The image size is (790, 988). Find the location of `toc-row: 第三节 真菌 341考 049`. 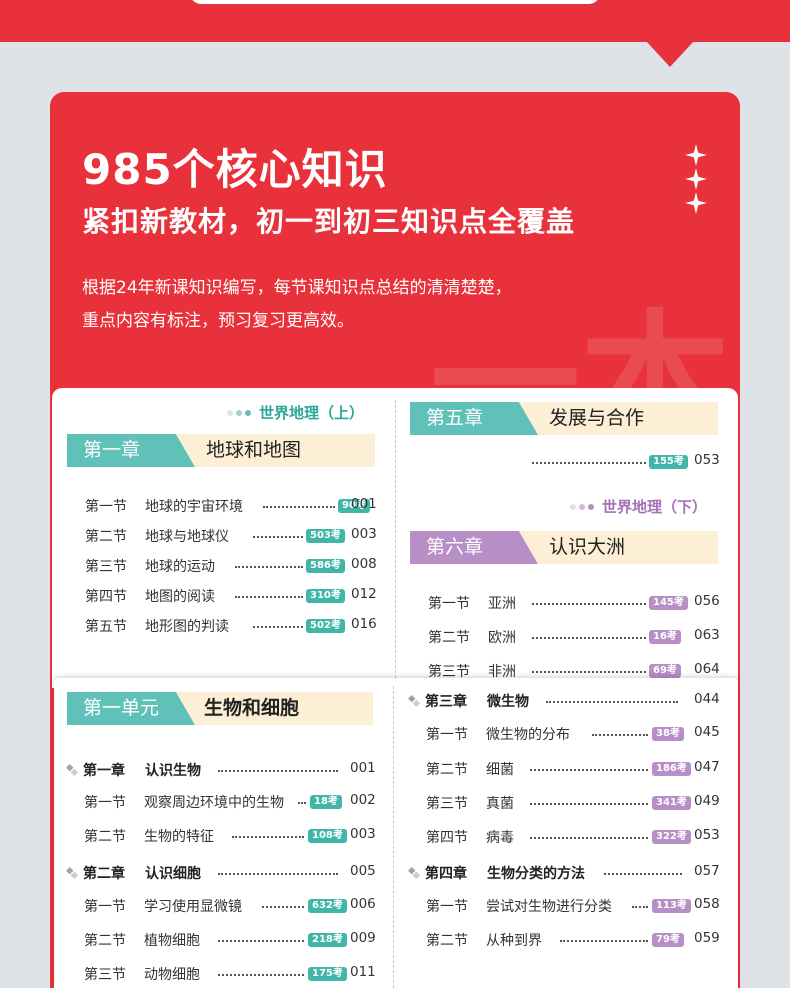

toc-row: 第三节 真菌 341考 049 is located at coordinates (573, 804).